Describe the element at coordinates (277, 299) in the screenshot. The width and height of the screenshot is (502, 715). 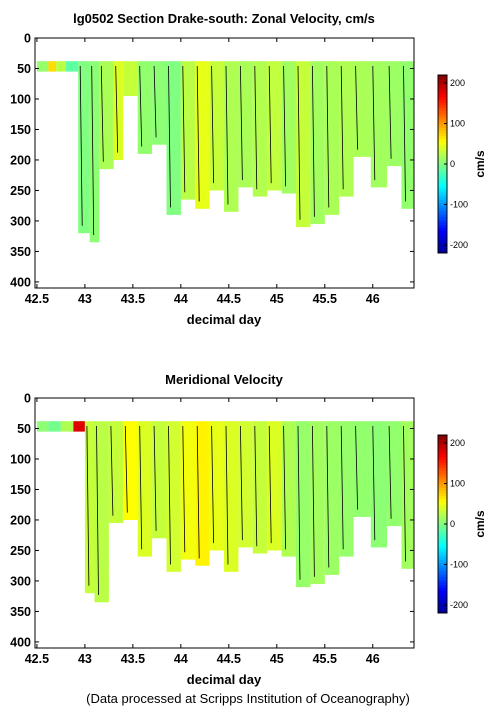
I see `x-tick-label: 45` at that location.